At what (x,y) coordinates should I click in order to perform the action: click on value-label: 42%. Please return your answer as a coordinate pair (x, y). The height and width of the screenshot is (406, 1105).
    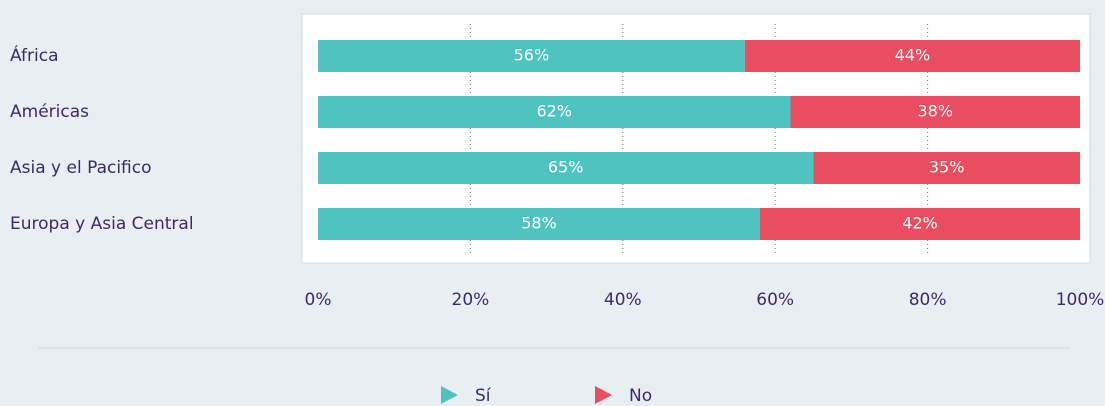
    Looking at the image, I should click on (920, 223).